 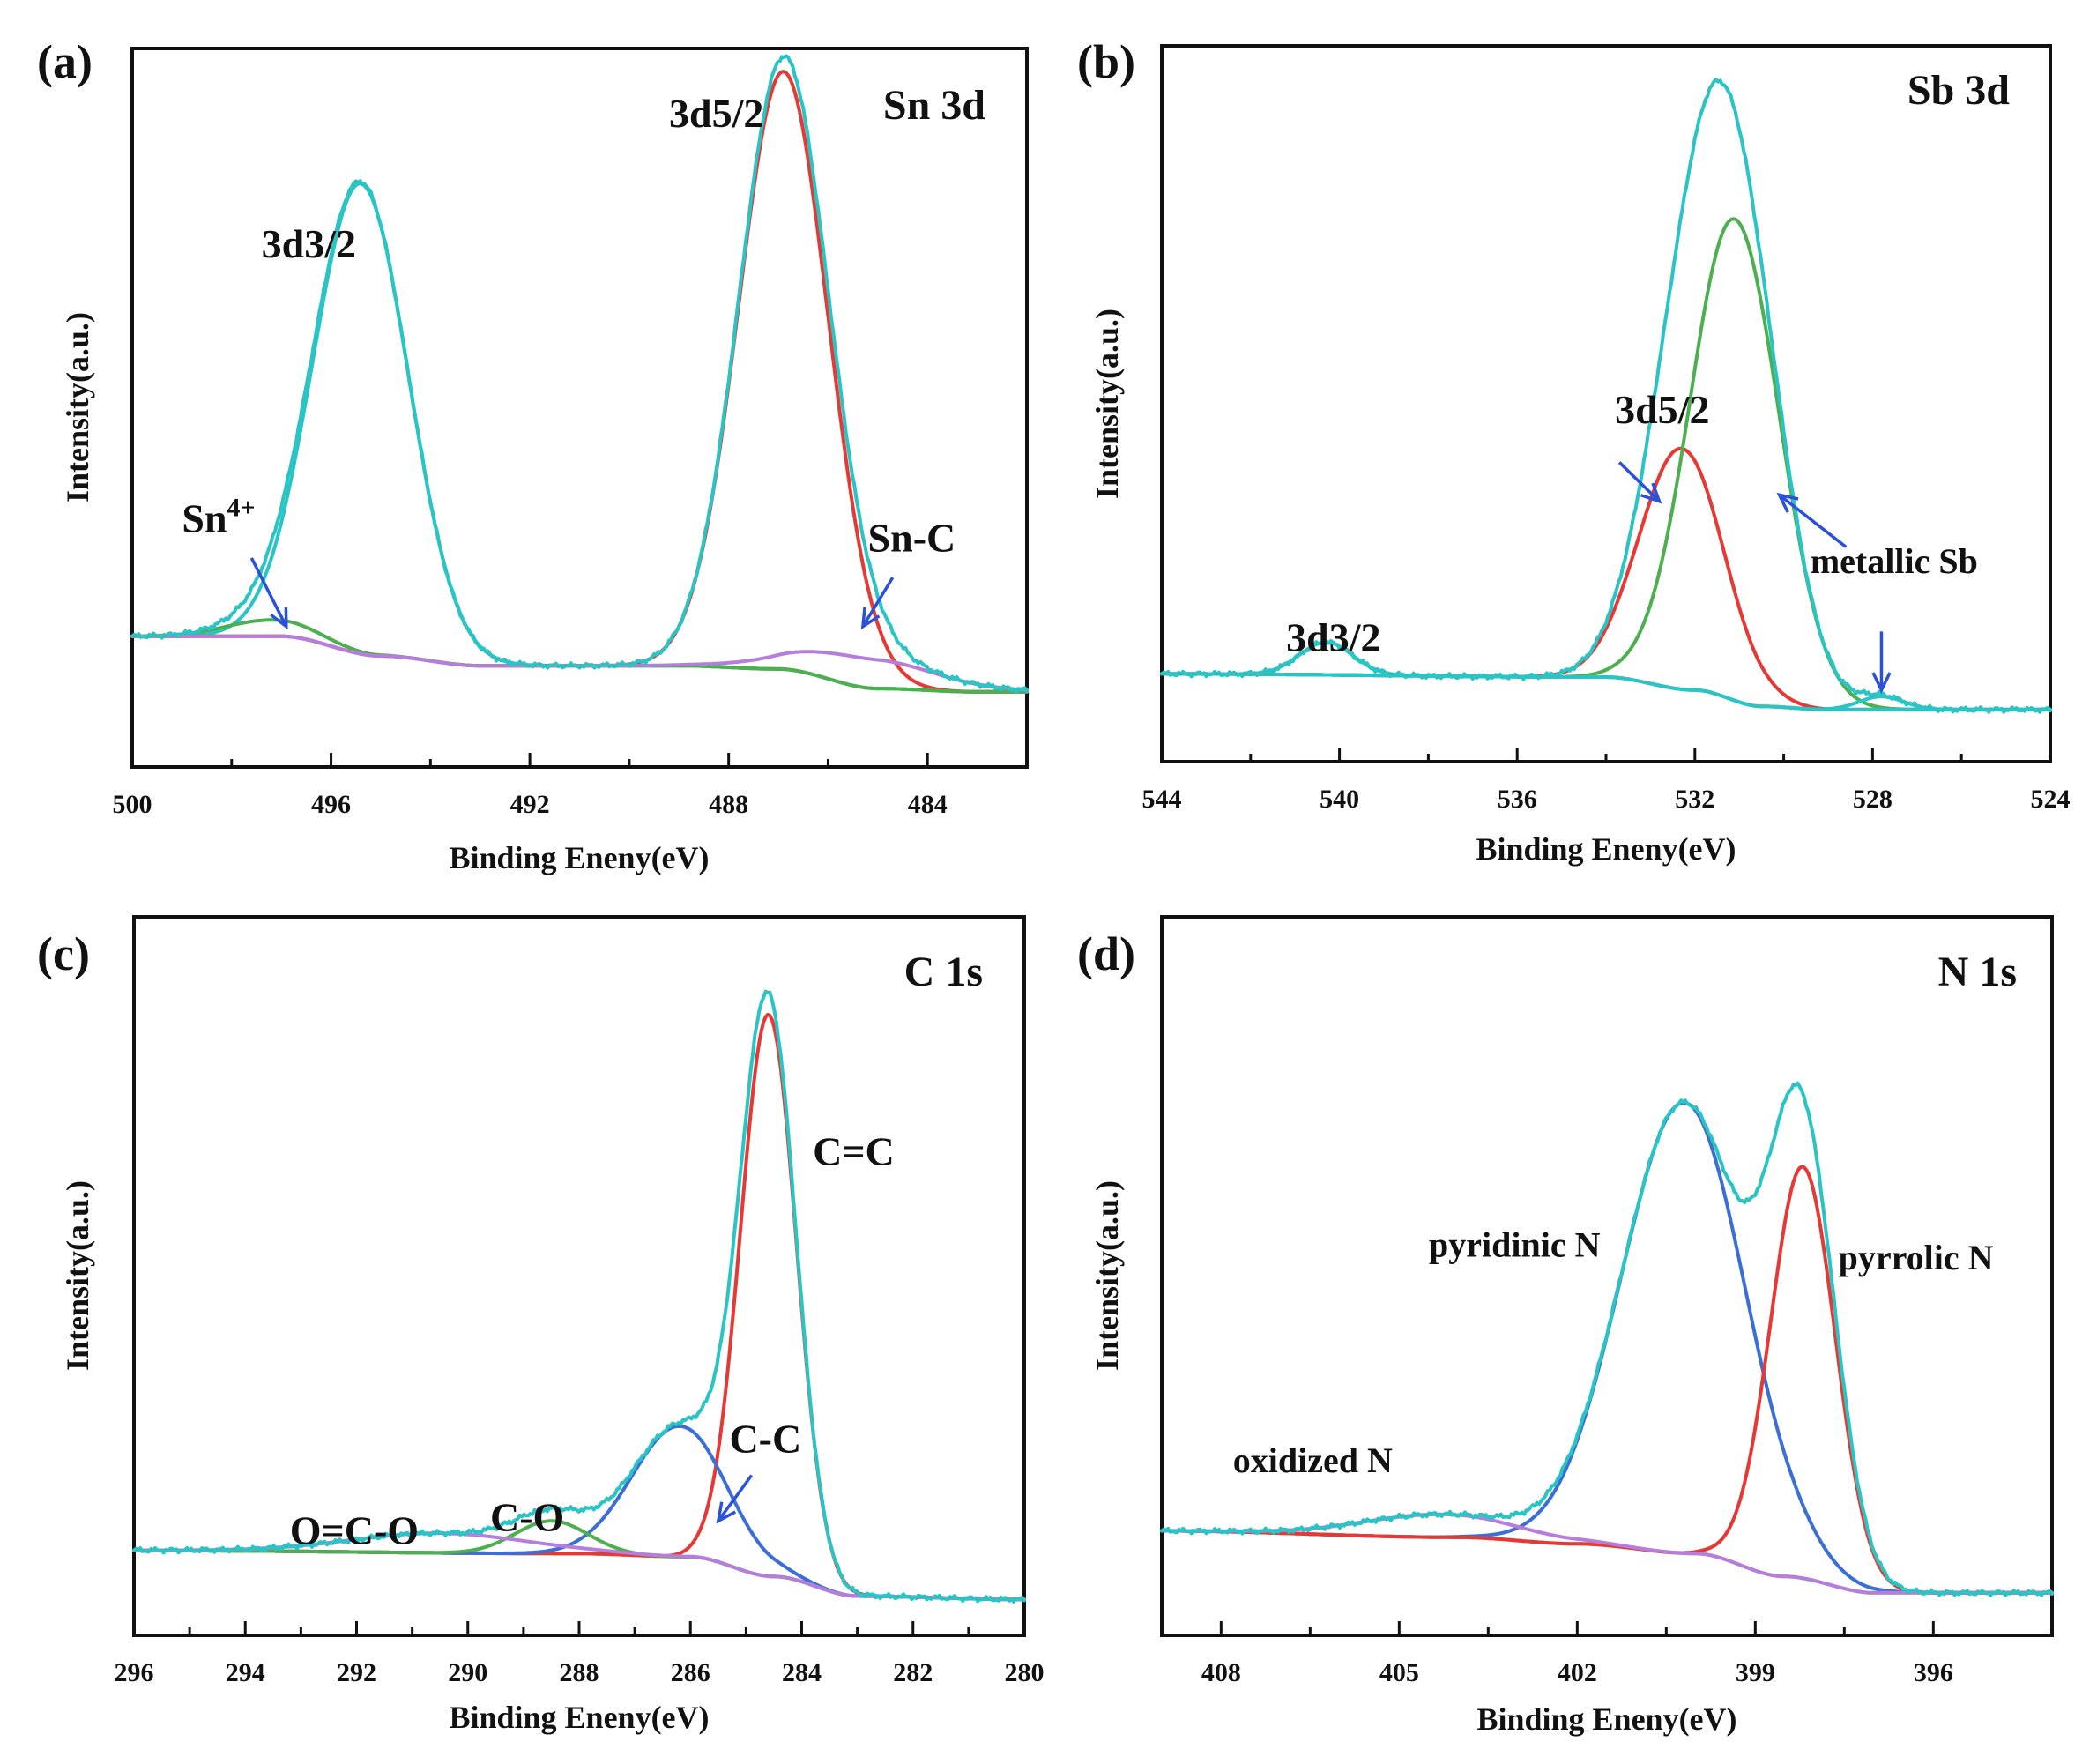 I want to click on c-c-arrow, so click(x=735, y=1499).